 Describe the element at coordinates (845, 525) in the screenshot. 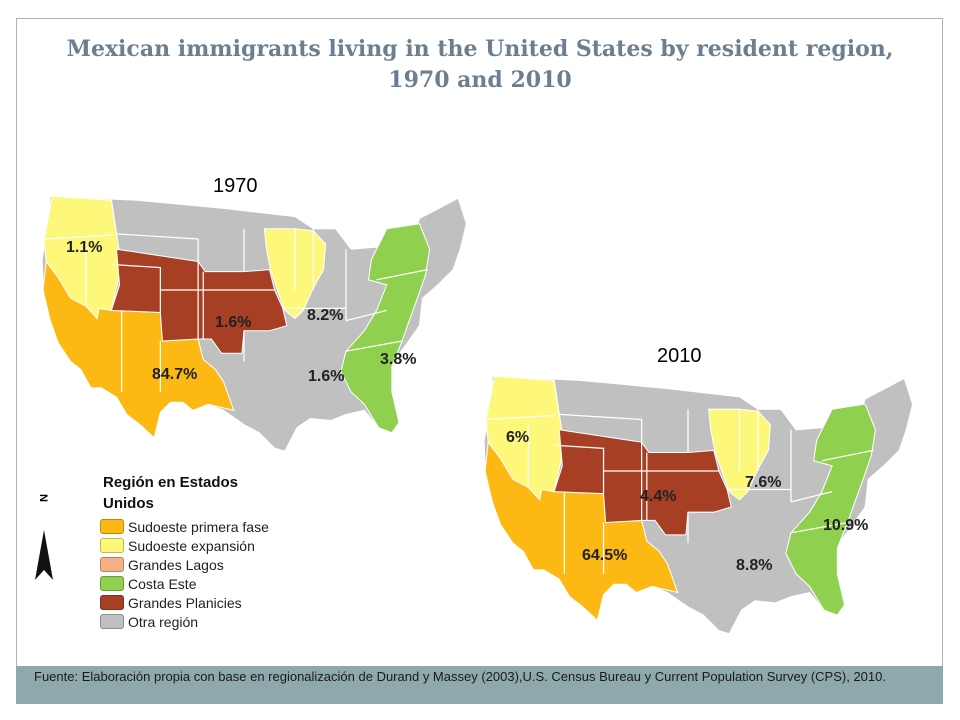

I see `label-2010-costa-este: 10.9%` at that location.